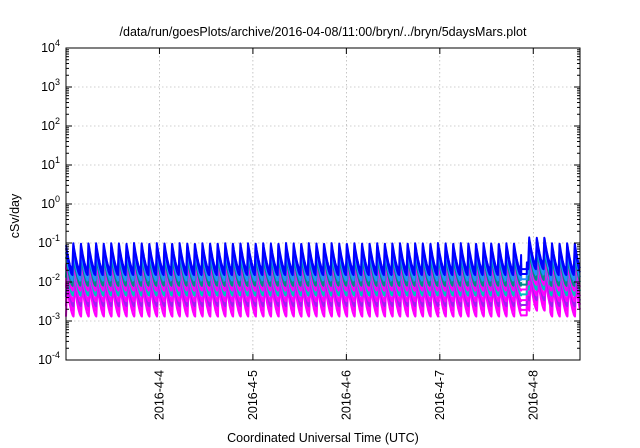 The width and height of the screenshot is (640, 448). Describe the element at coordinates (49, 319) in the screenshot. I see `y-tick-label: 10⁻³` at that location.